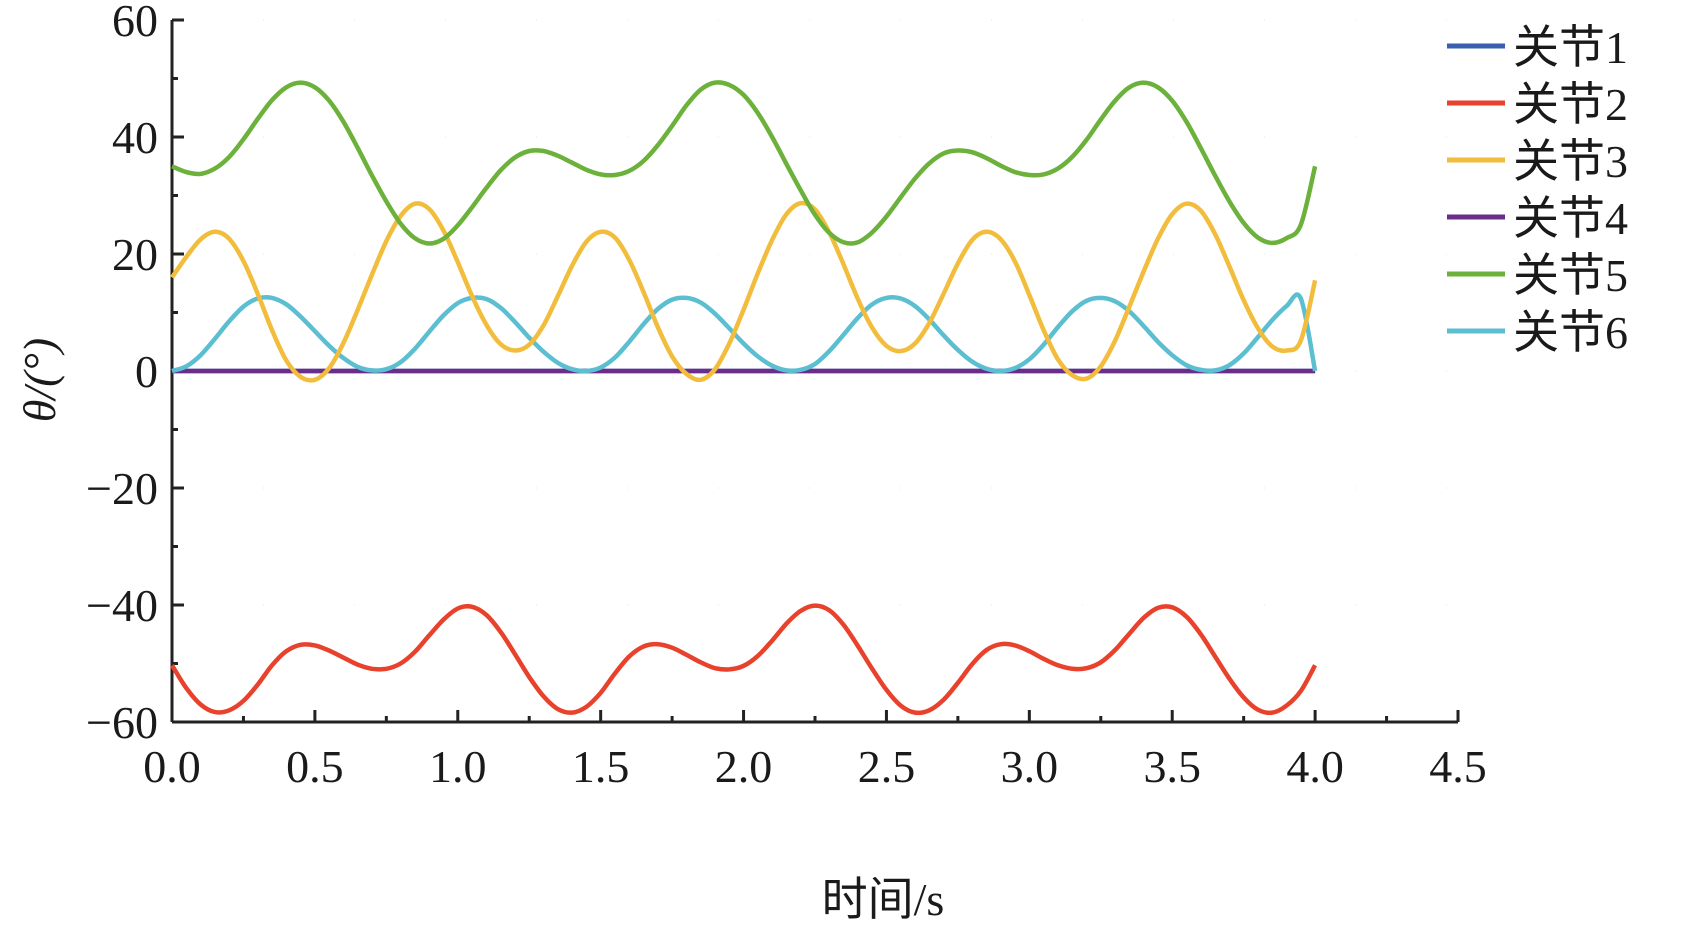 This screenshot has height=933, width=1701. What do you see at coordinates (1570, 161) in the screenshot?
I see `legend-label: 关节3` at bounding box center [1570, 161].